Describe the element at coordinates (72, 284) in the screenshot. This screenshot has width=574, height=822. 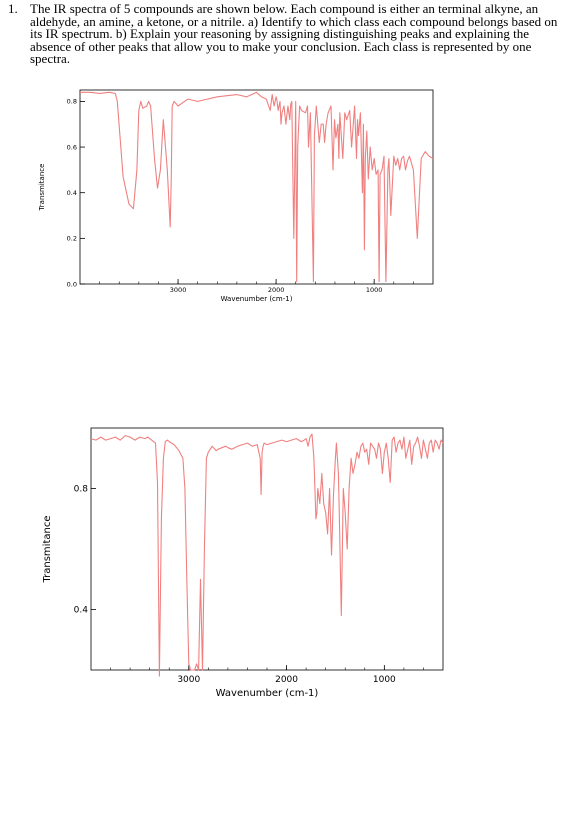
I see `y-tick-label: 0.0` at that location.